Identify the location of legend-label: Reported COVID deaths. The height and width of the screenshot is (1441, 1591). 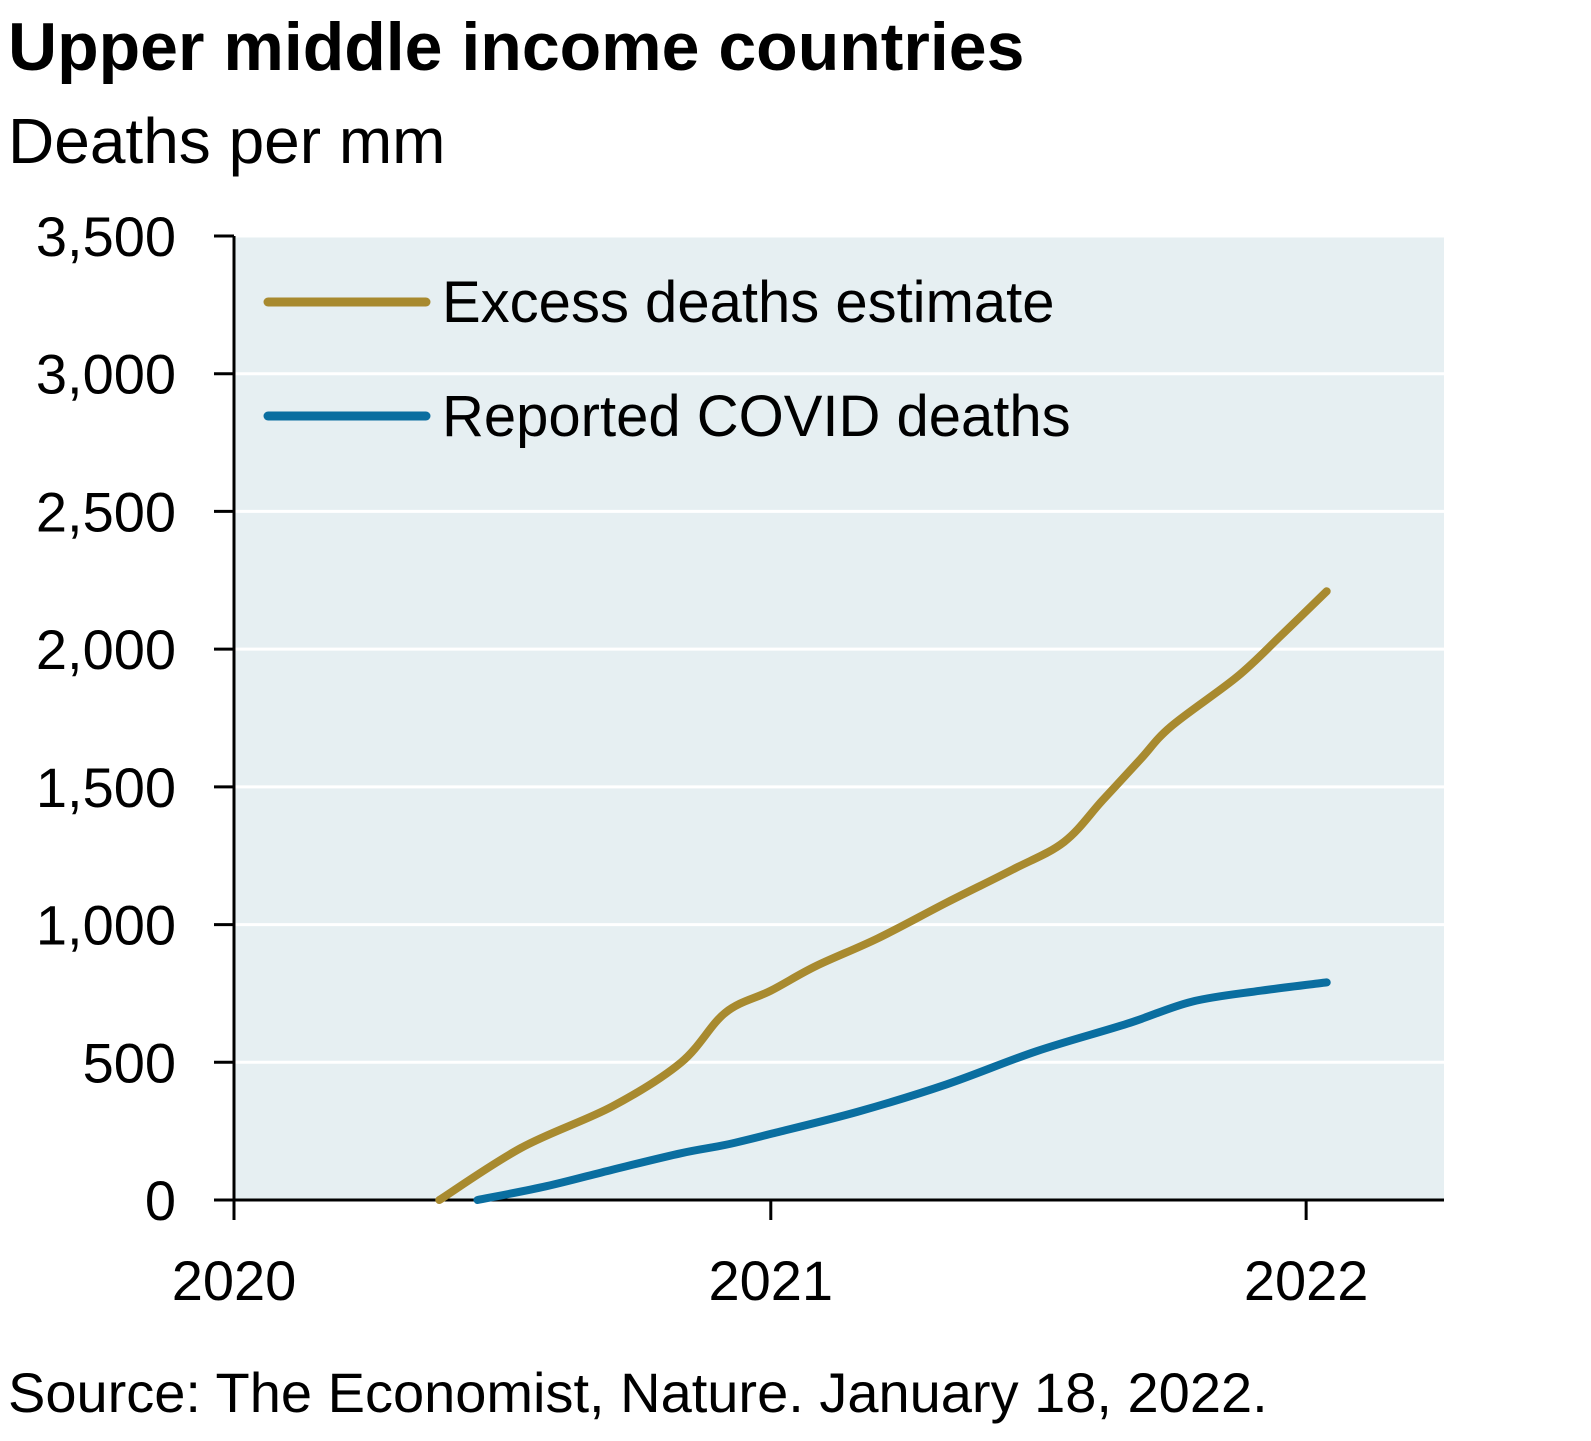
(756, 416).